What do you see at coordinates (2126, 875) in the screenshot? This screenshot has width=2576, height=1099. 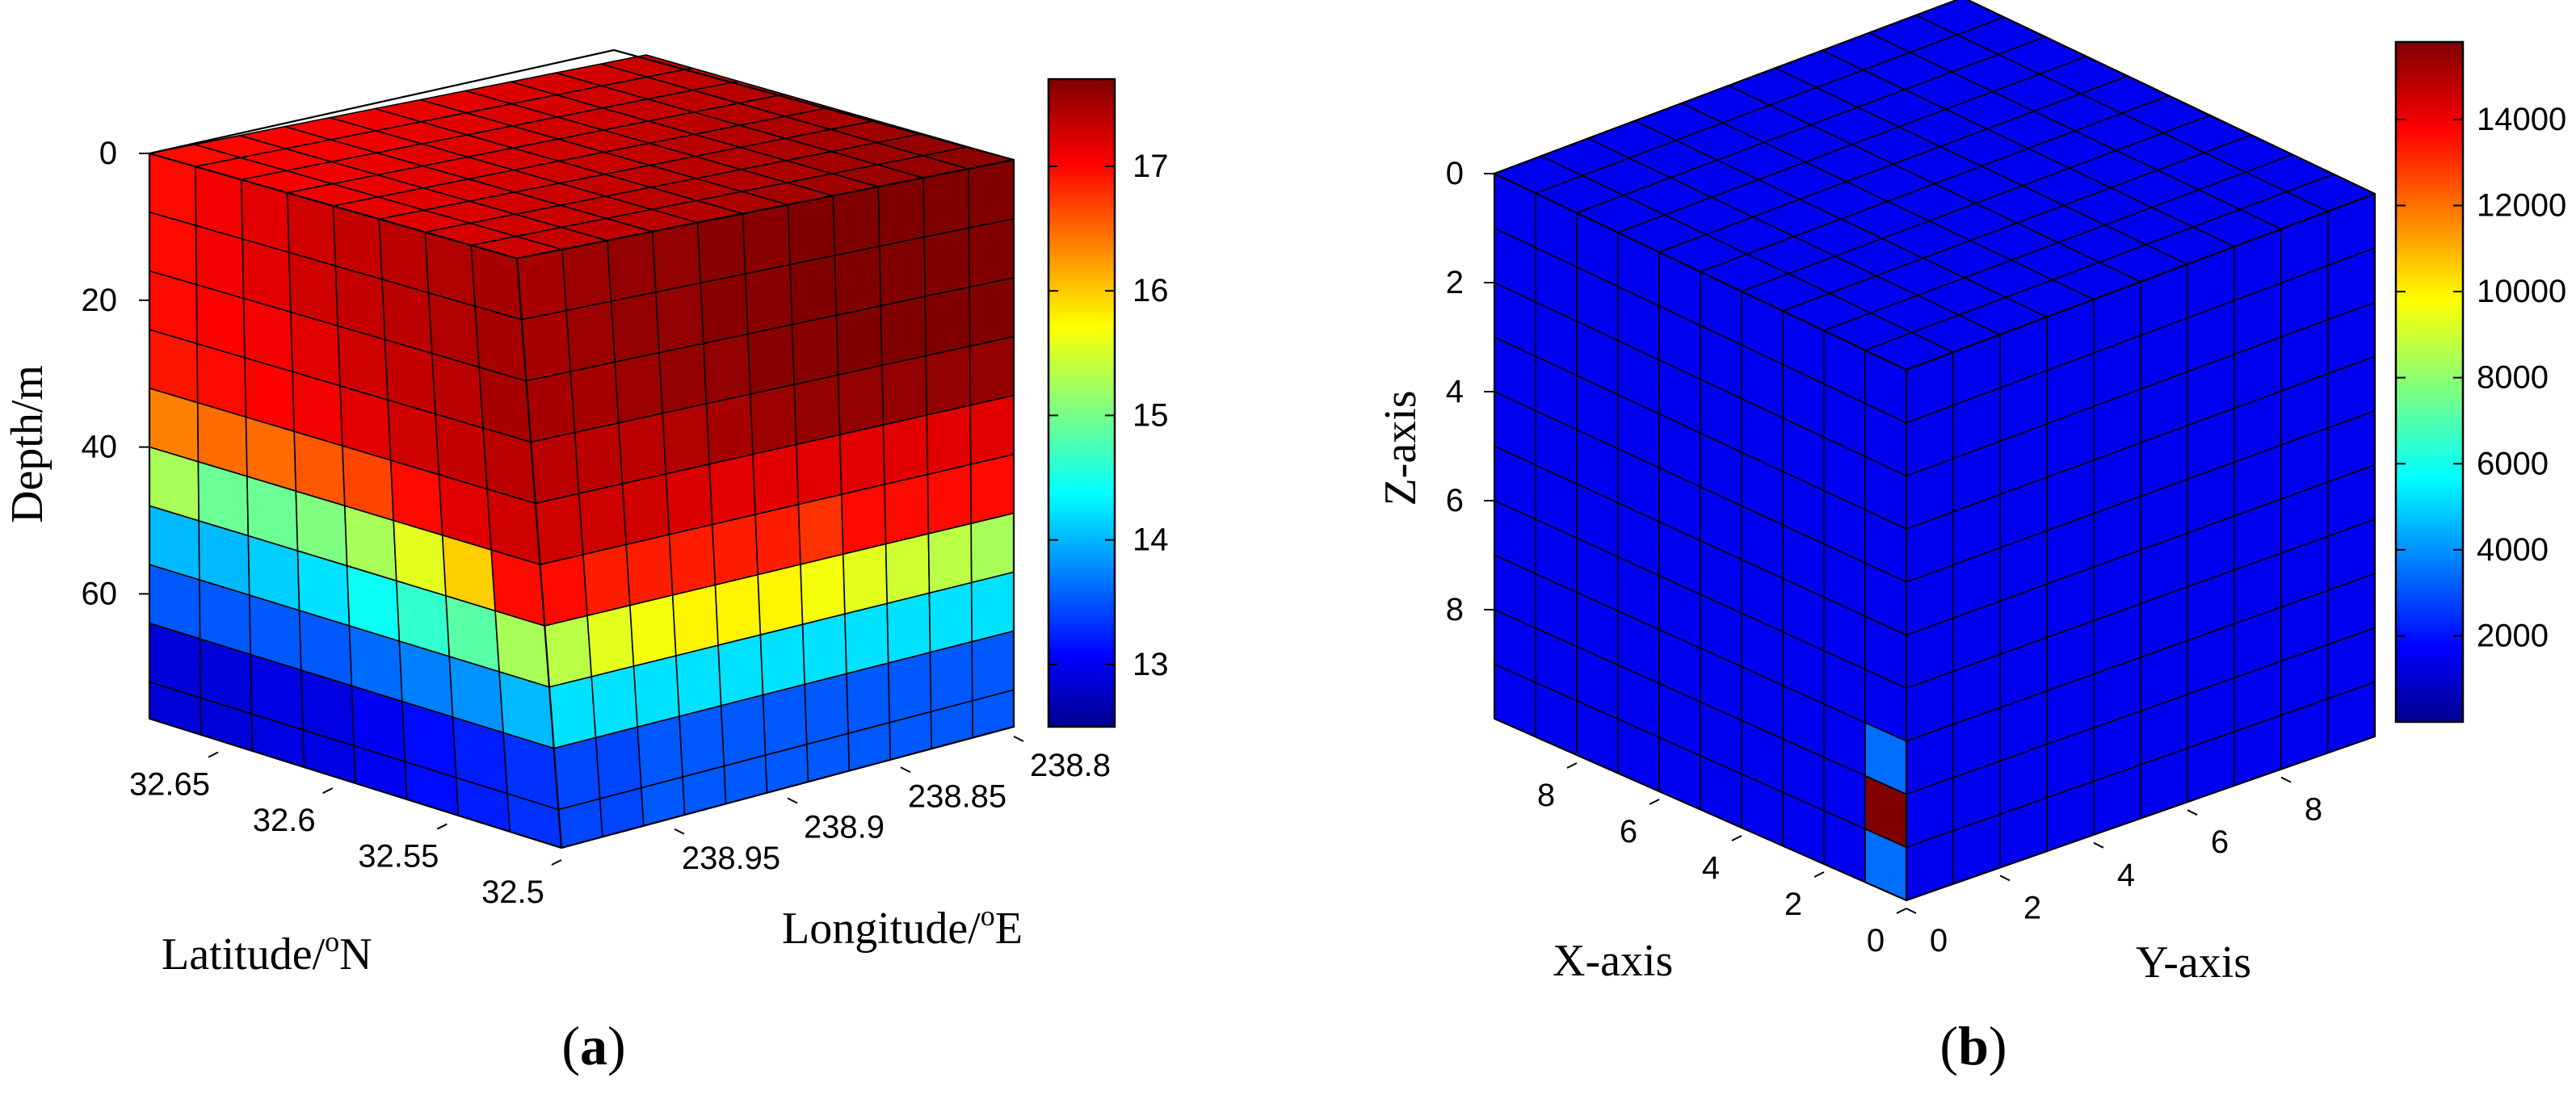 I see `y-tick-label: 4` at bounding box center [2126, 875].